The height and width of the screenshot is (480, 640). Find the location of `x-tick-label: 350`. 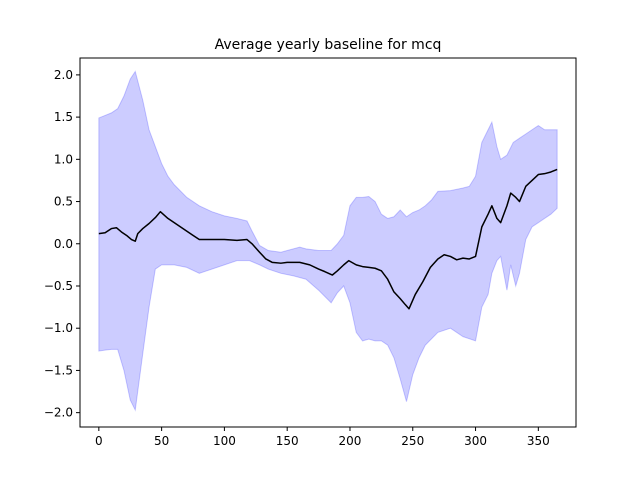

x-tick-label: 350 is located at coordinates (538, 441).